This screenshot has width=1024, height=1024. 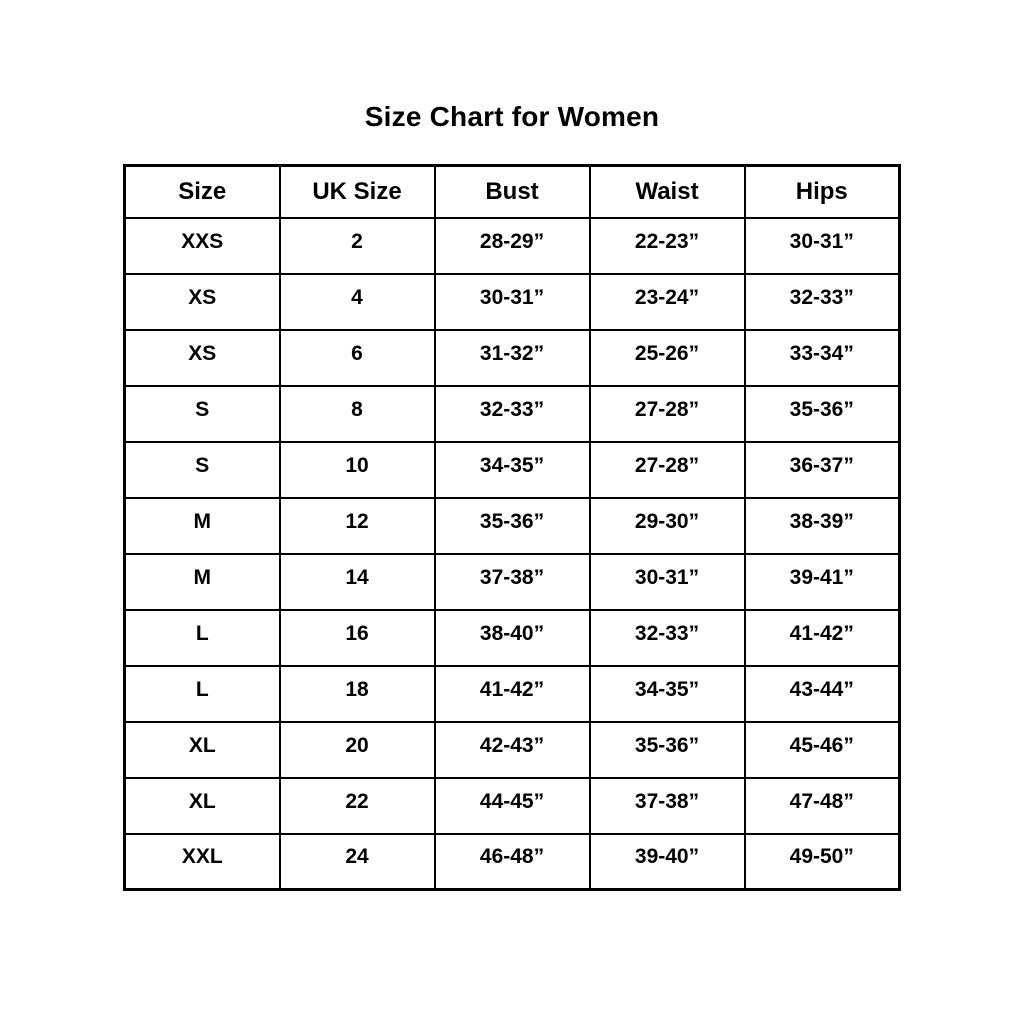 What do you see at coordinates (357, 301) in the screenshot?
I see `table-cell: 4` at bounding box center [357, 301].